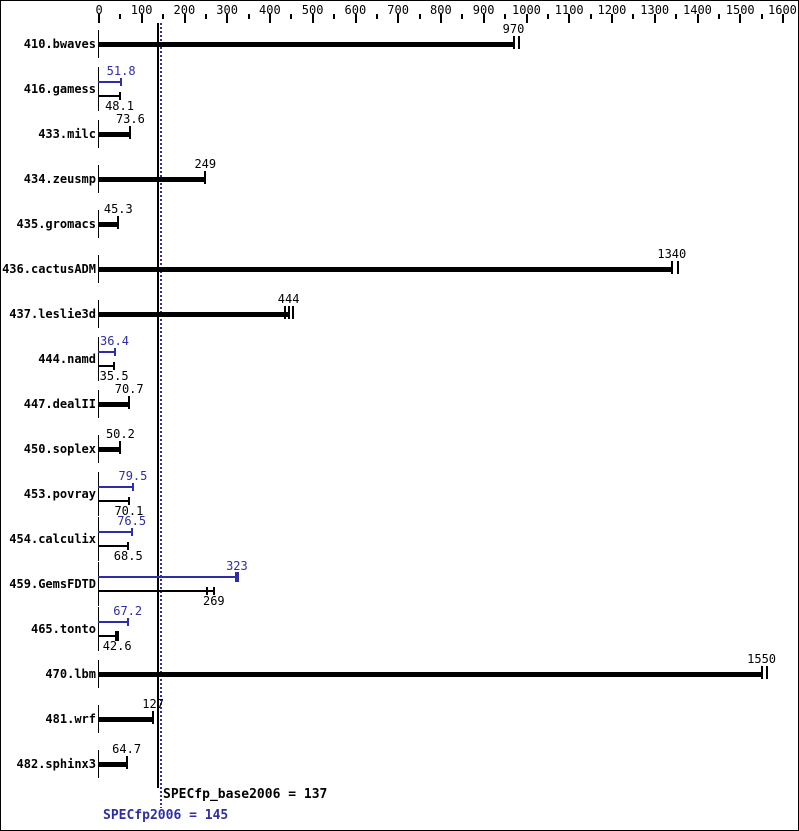 The image size is (799, 831). I want to click on benchmark-label: 435.gromacs, so click(56, 224).